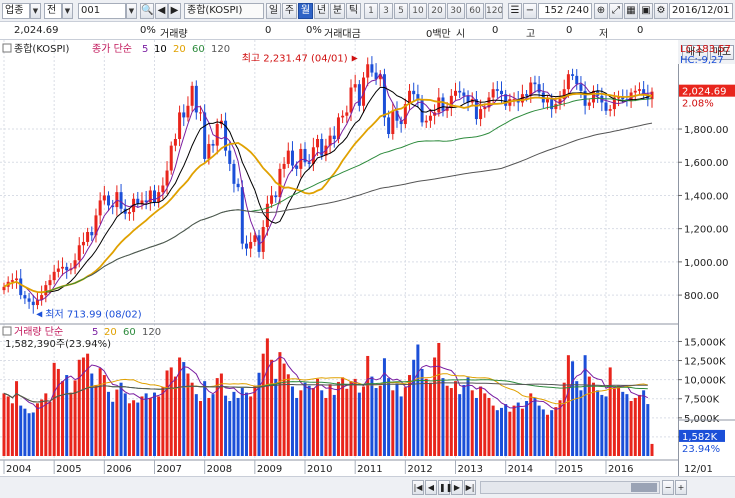 The height and width of the screenshot is (498, 735). What do you see at coordinates (337, 11) in the screenshot?
I see `period-tab-4: 분` at bounding box center [337, 11].